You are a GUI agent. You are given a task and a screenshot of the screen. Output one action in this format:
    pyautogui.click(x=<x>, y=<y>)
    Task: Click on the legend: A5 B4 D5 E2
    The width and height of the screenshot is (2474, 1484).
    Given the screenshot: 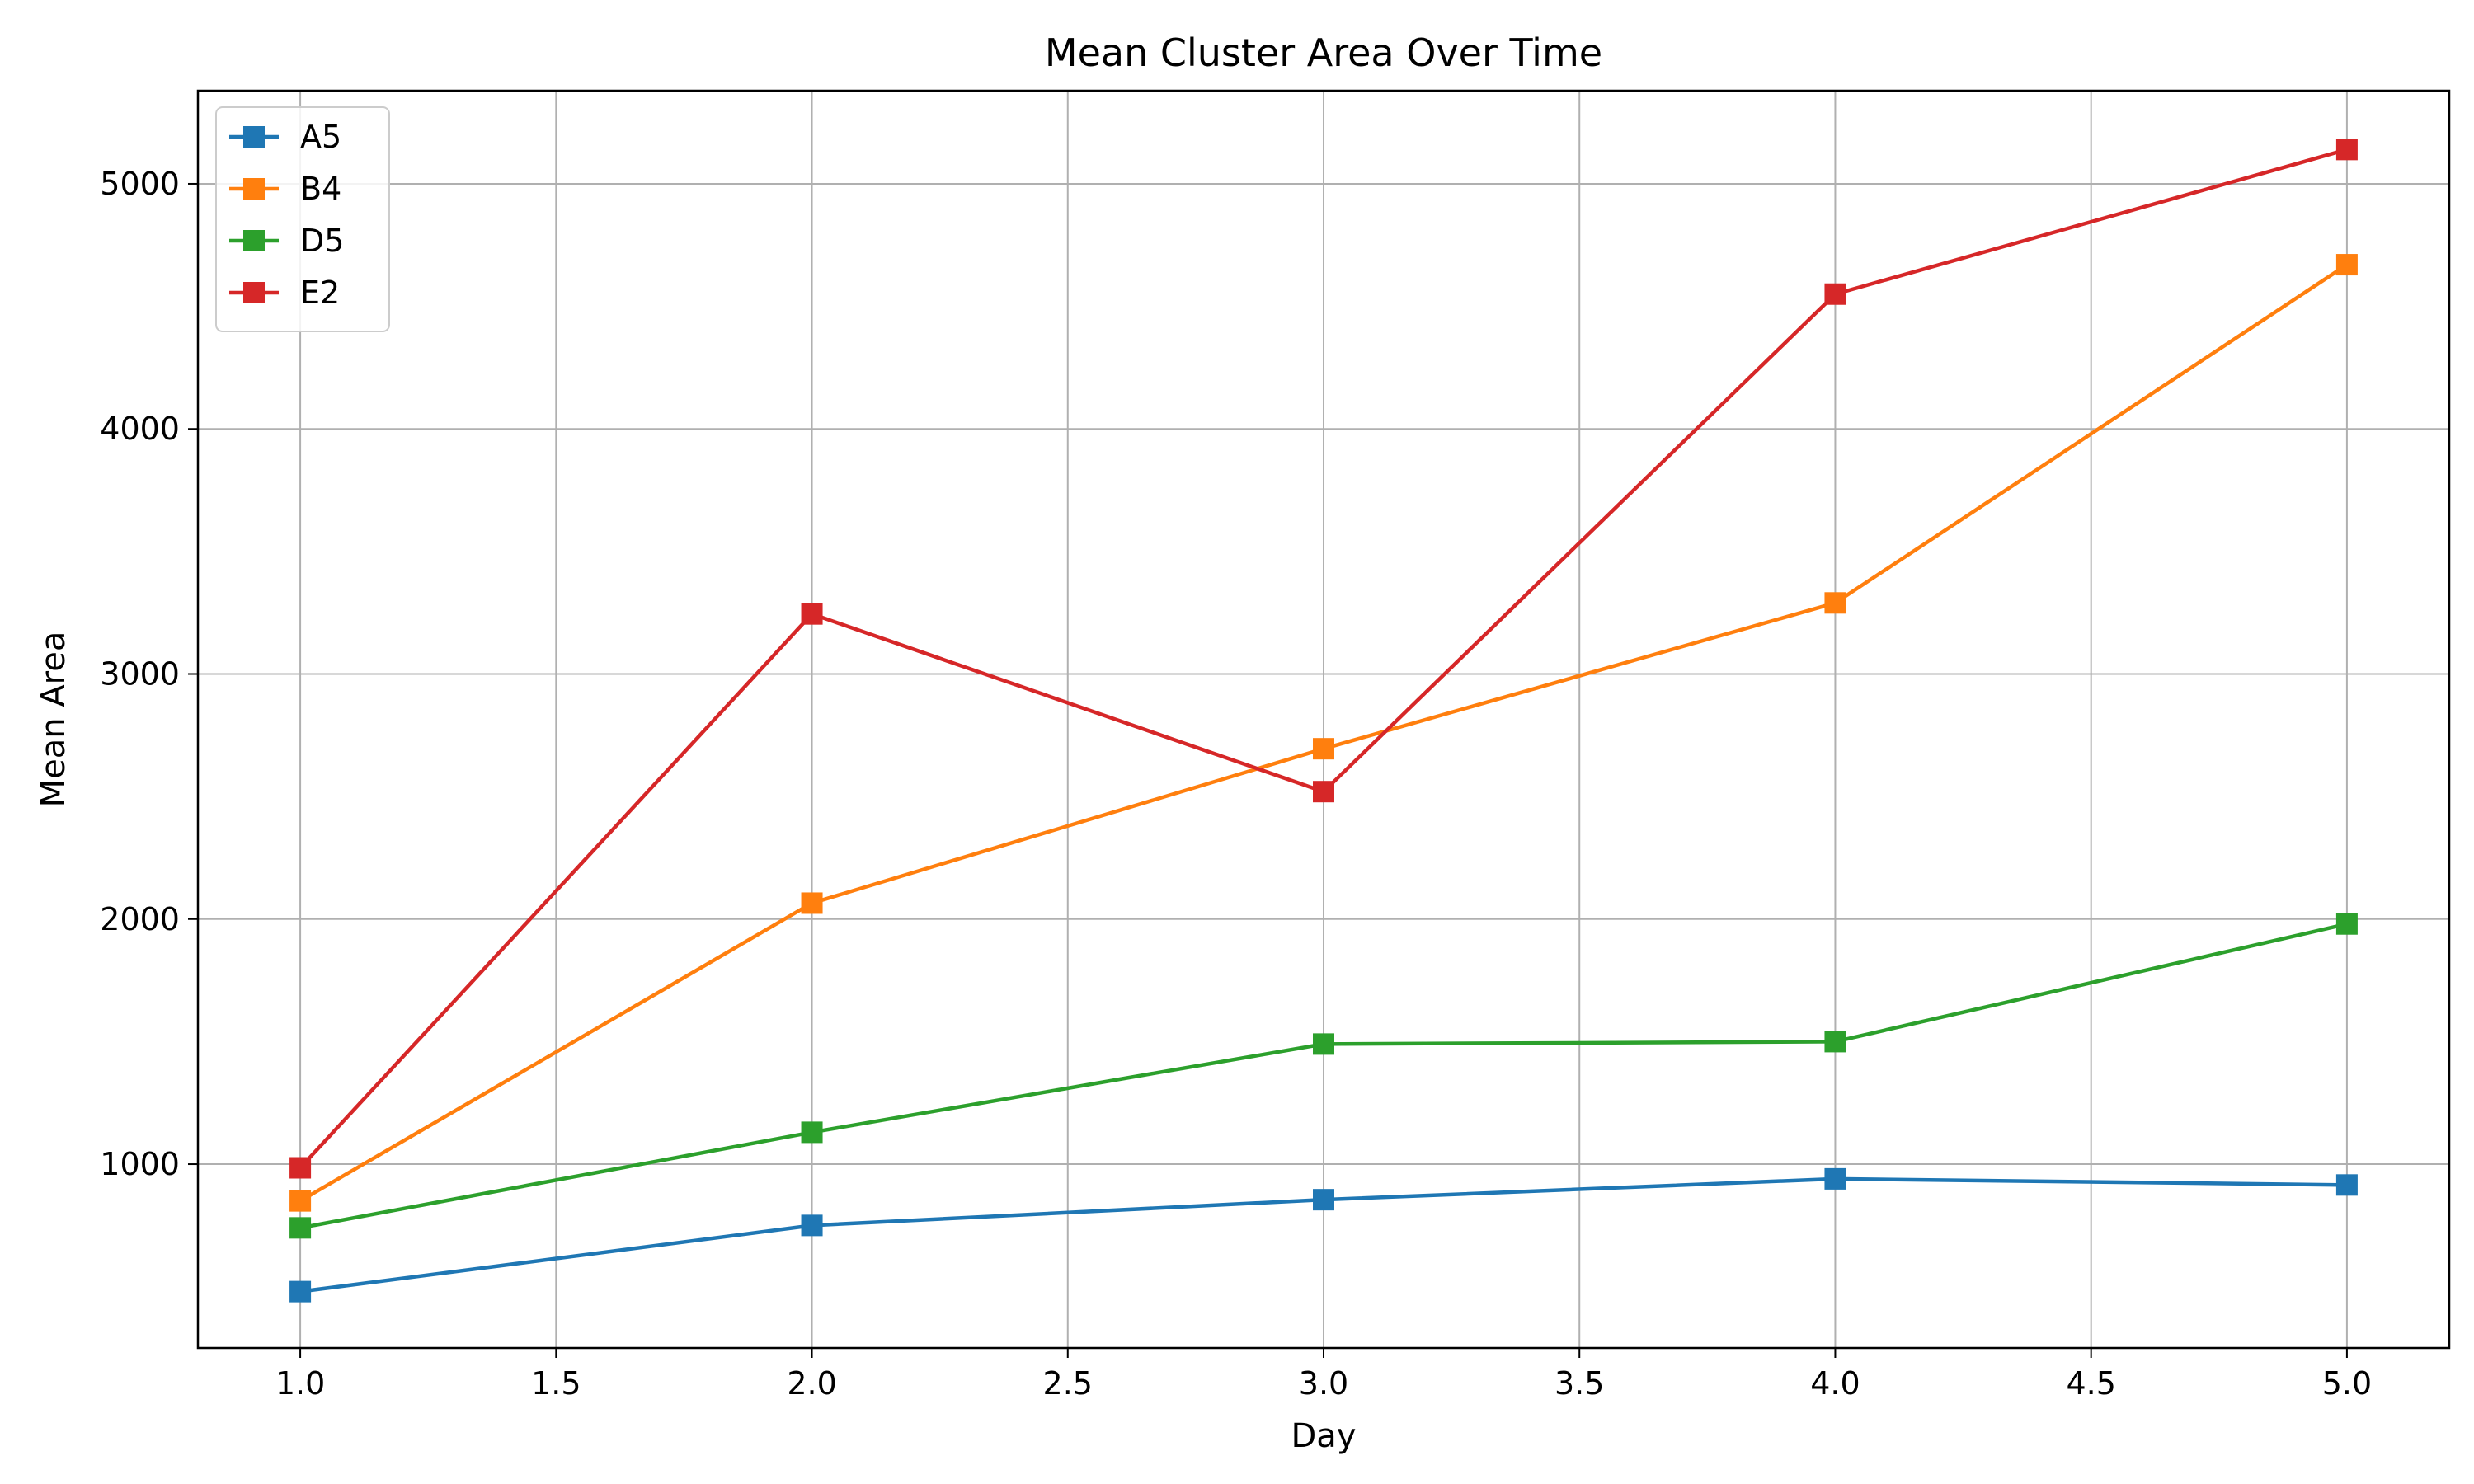 What is the action you would take?
    pyautogui.click(x=302, y=219)
    